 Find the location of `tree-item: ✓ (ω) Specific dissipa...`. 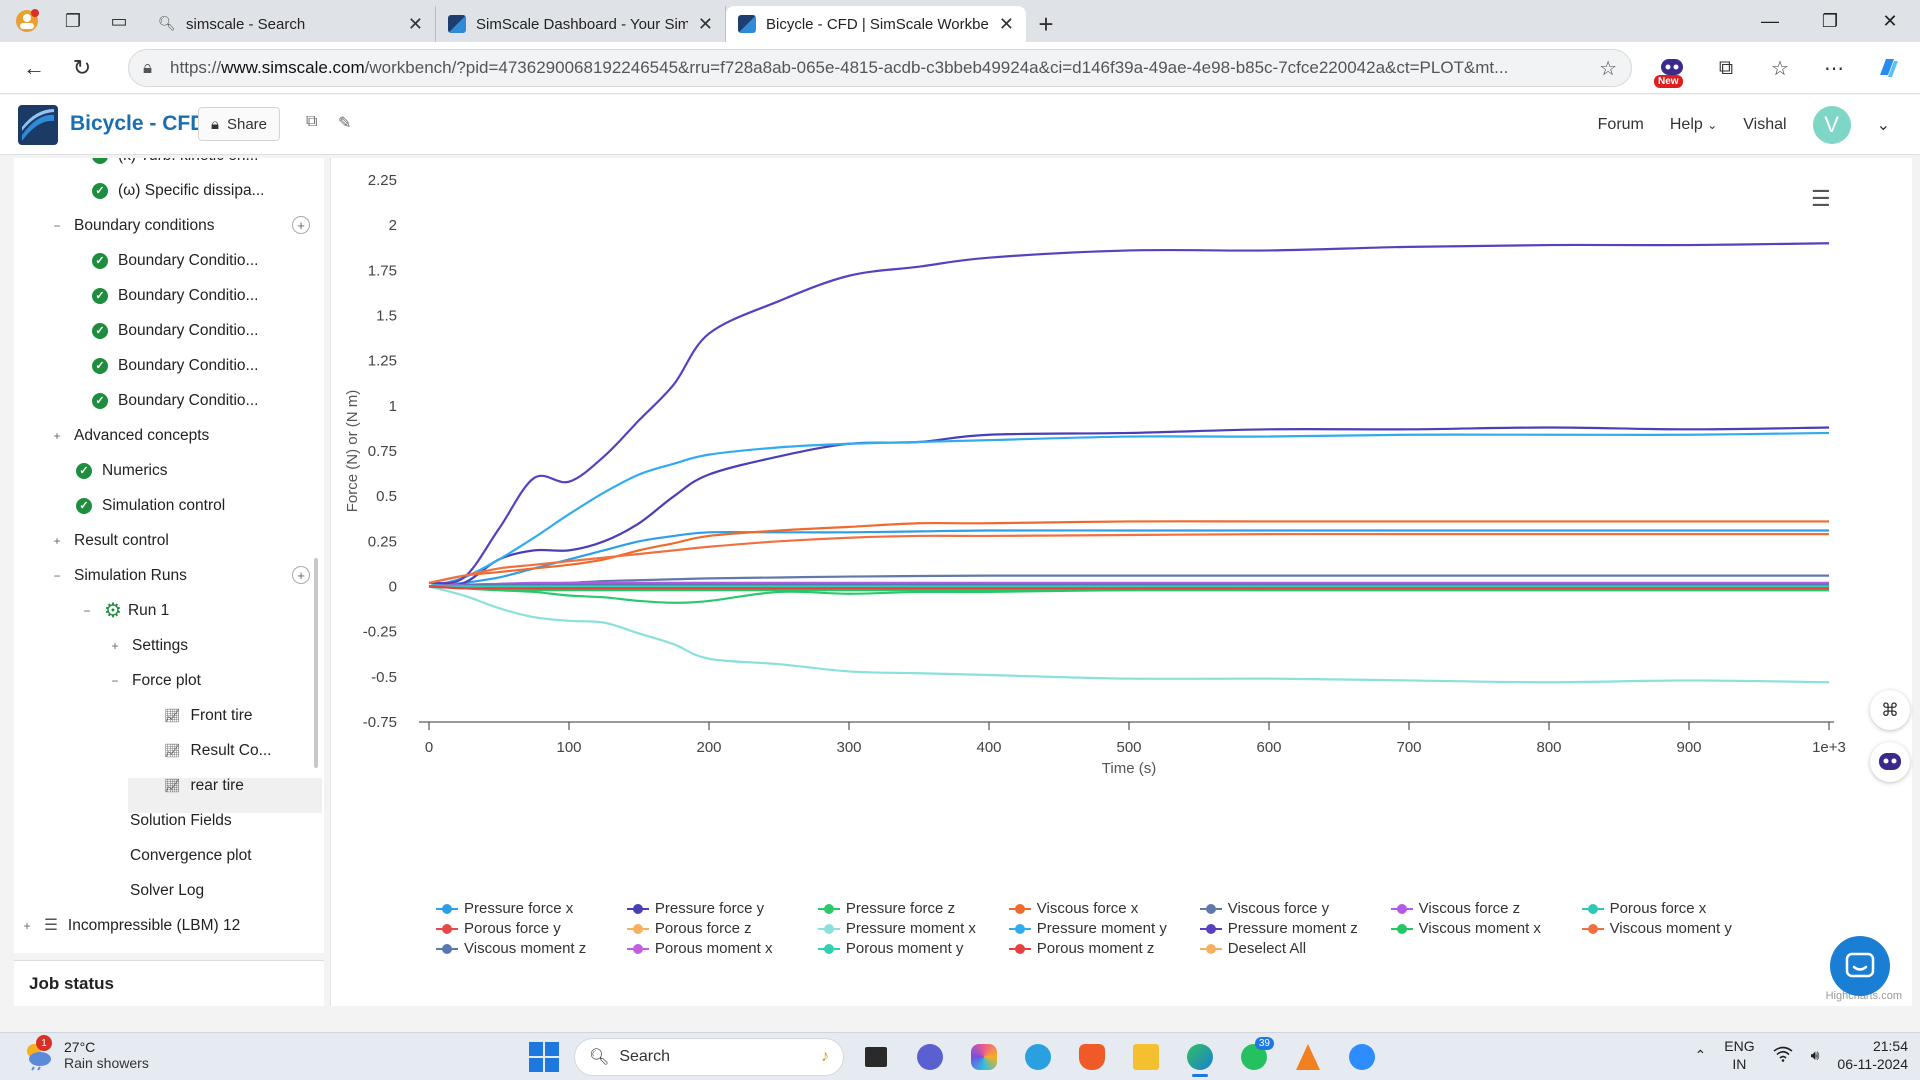

tree-item: ✓ (ω) Specific dissipa... is located at coordinates (178, 190).